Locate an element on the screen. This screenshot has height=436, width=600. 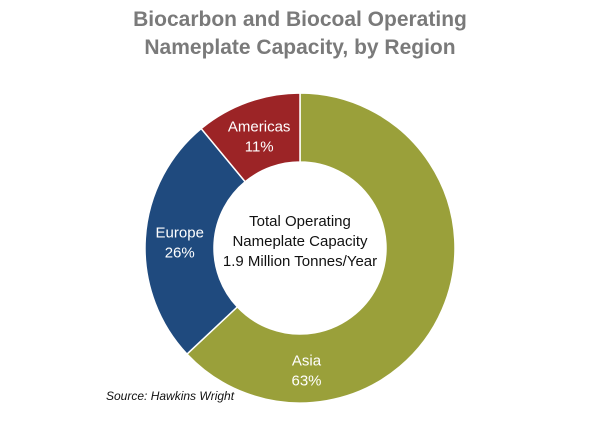
slice-value-asia: 63% is located at coordinates (306, 380).